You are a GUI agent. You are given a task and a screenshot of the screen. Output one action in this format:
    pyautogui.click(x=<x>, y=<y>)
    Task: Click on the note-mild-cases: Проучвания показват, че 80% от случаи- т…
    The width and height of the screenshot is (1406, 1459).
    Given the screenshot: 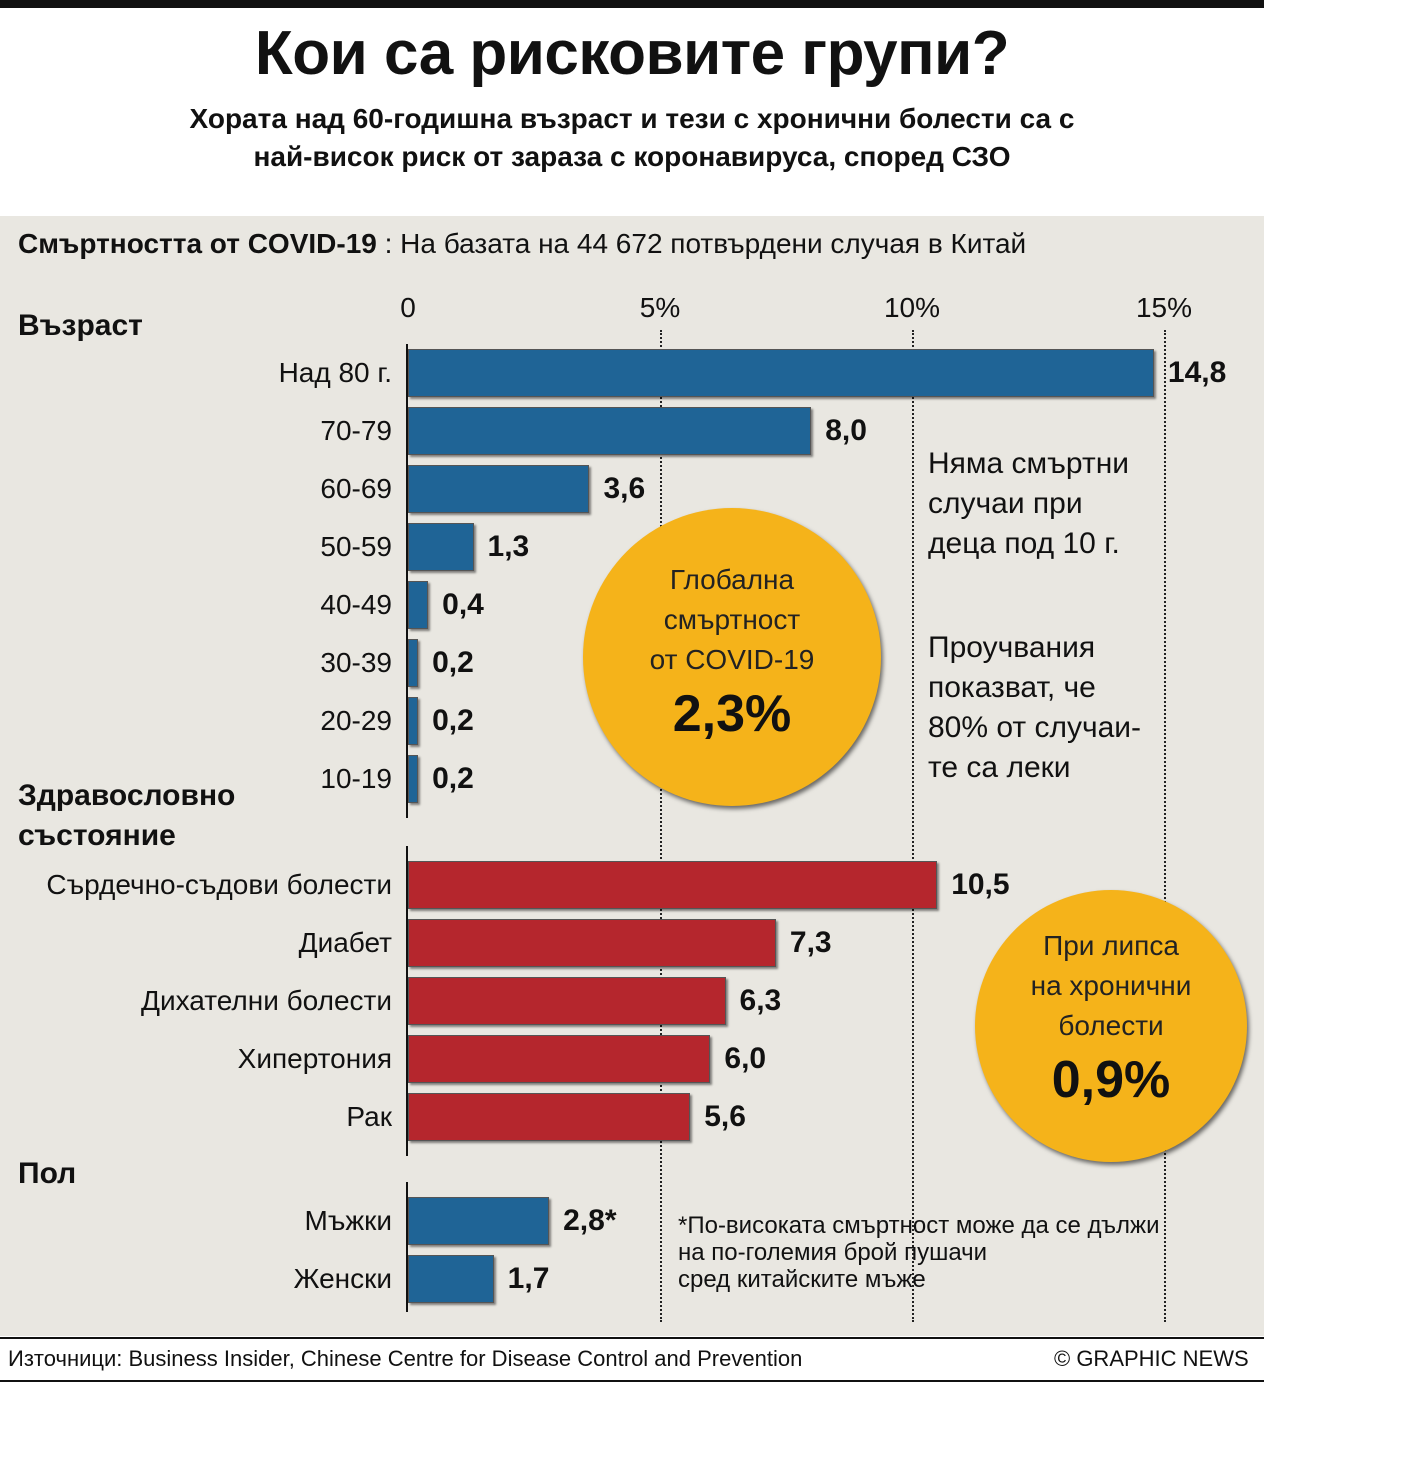 What is the action you would take?
    pyautogui.click(x=1034, y=708)
    